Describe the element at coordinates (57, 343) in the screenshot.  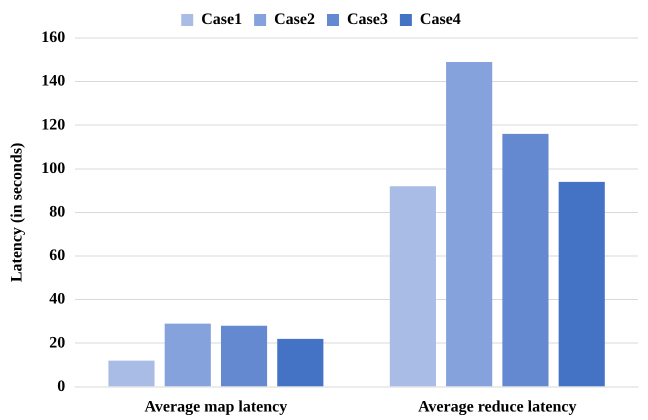
I see `y-tick-label: 20` at that location.